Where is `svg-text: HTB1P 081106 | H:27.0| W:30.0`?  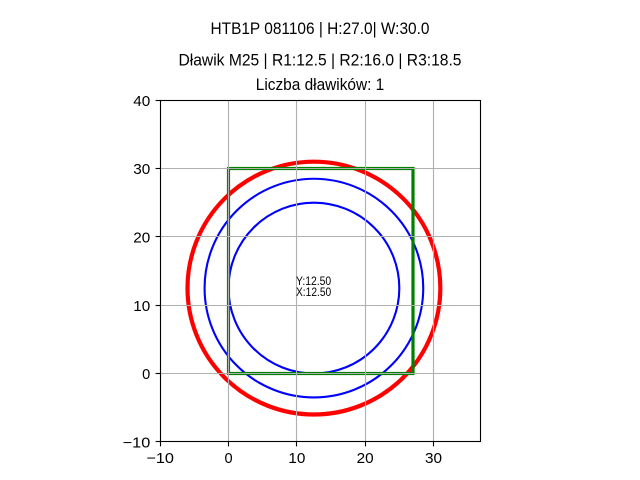
svg-text: HTB1P 081106 | H:27.0| W:30.0 is located at coordinates (320, 28).